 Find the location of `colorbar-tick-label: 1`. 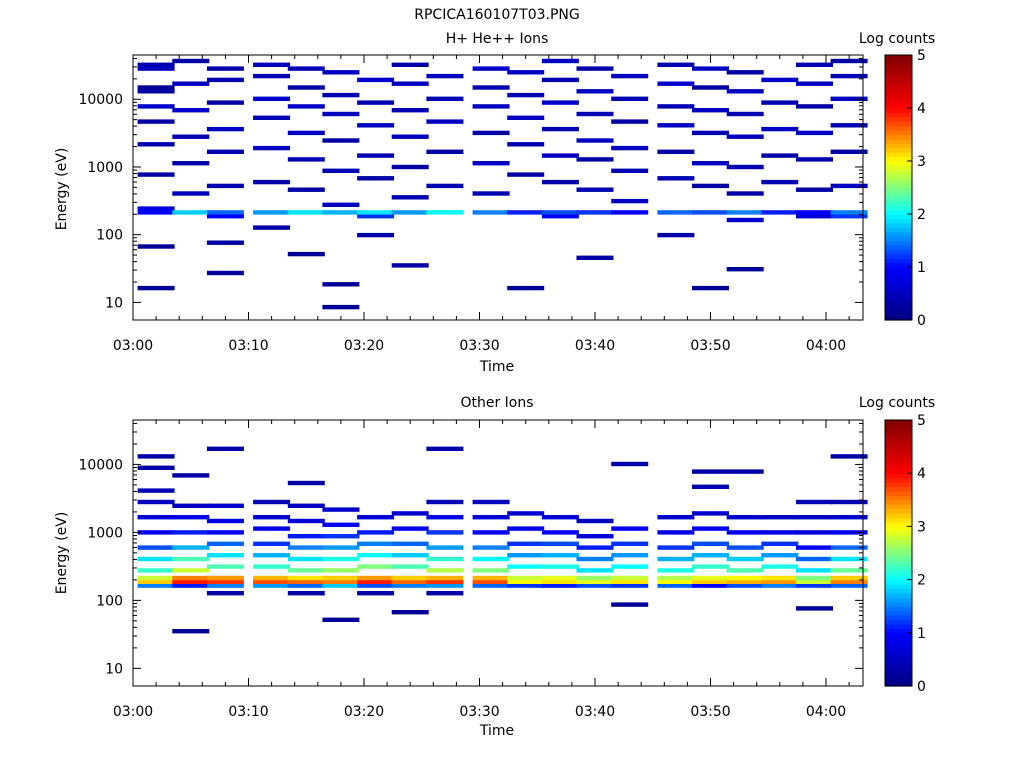

colorbar-tick-label: 1 is located at coordinates (921, 268).